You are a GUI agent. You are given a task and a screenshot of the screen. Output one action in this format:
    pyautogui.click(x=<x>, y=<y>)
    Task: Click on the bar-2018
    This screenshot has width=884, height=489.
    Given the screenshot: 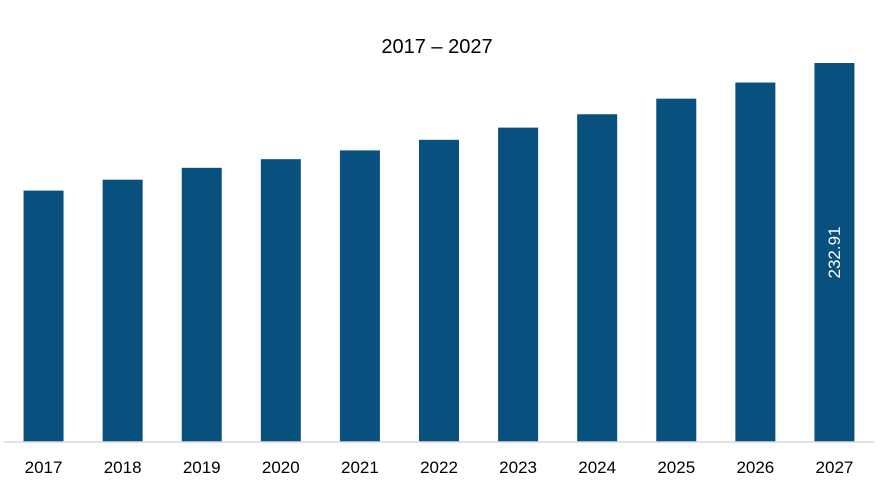 What is the action you would take?
    pyautogui.click(x=122, y=310)
    